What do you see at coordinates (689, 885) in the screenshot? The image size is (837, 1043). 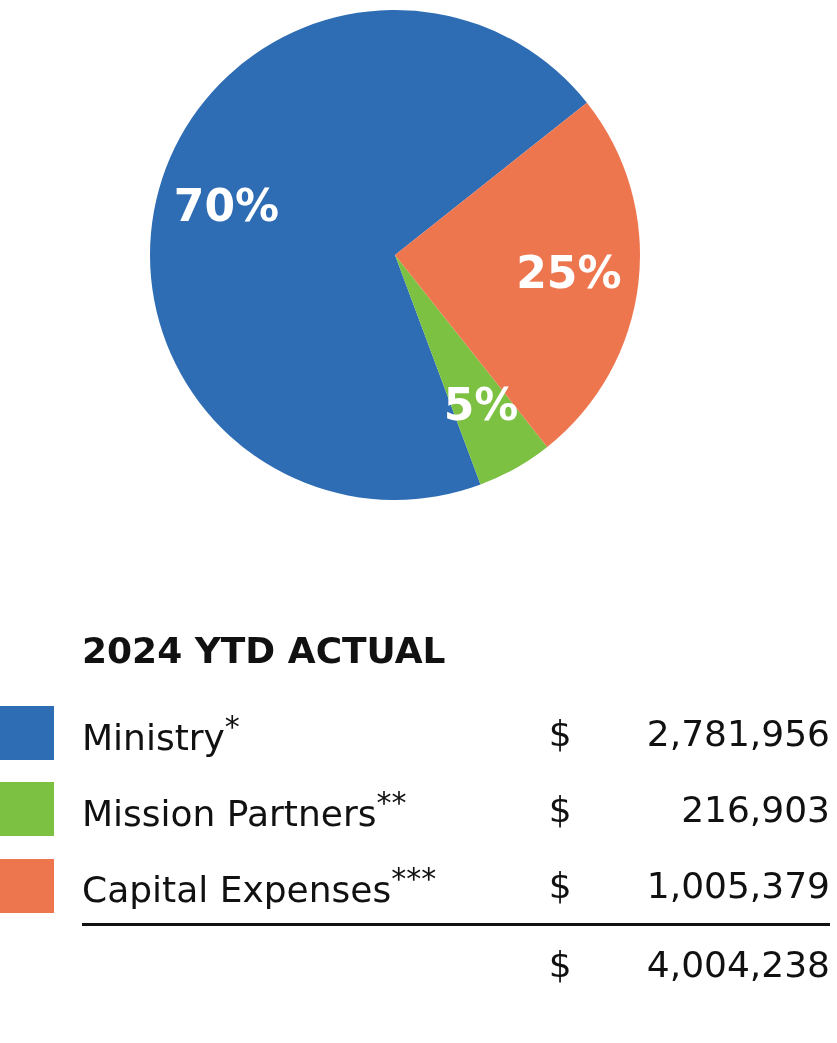 I see `text: $ 1,005,379` at bounding box center [689, 885].